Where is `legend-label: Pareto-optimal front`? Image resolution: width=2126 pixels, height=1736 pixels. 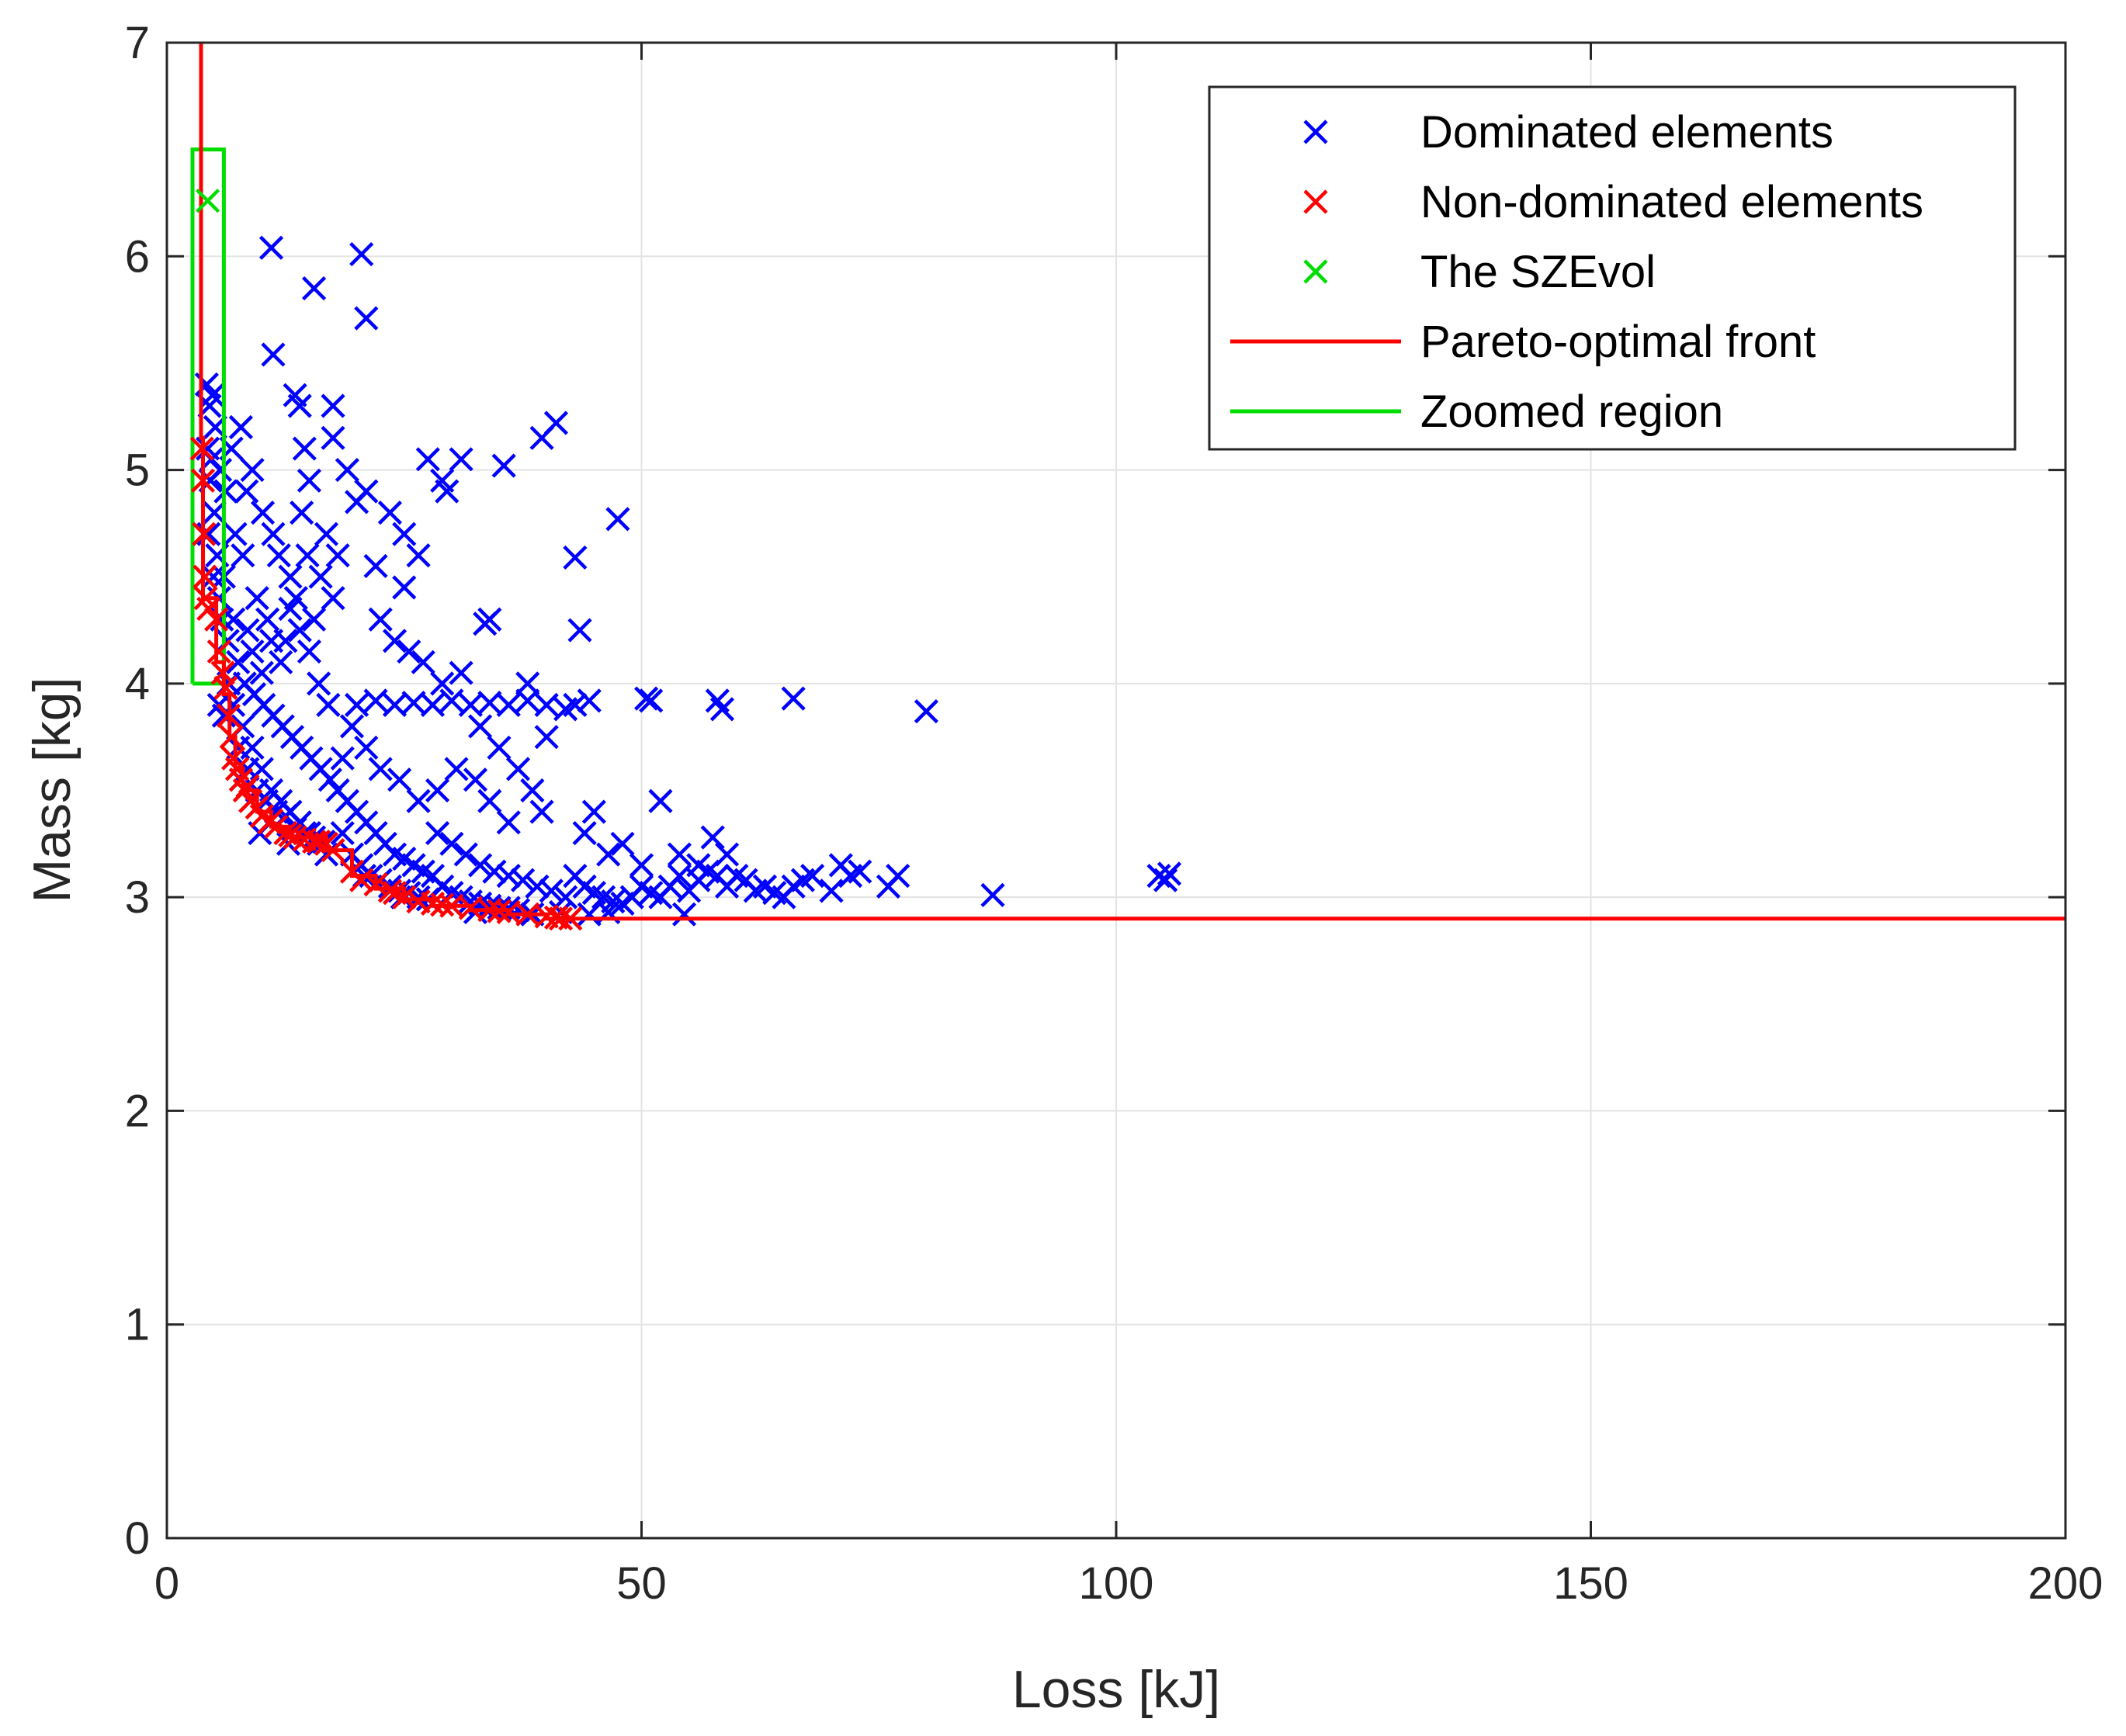 legend-label: Pareto-optimal front is located at coordinates (1618, 342).